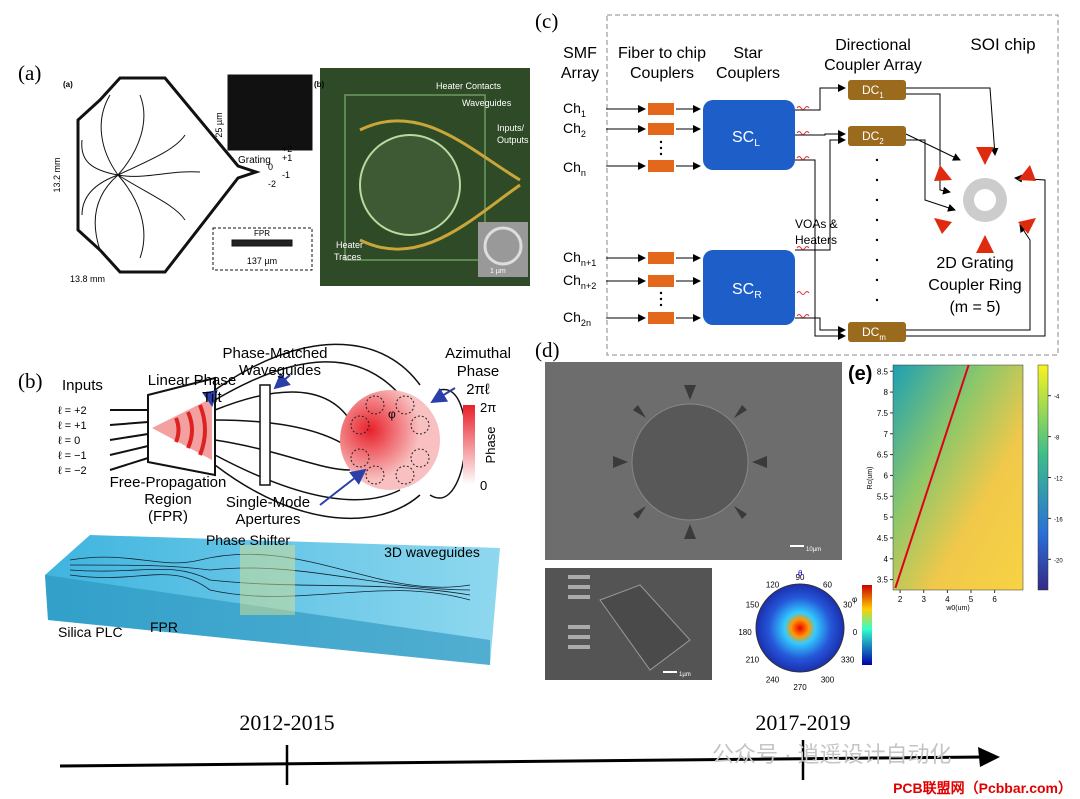  I want to click on label: 0, so click(483, 485).